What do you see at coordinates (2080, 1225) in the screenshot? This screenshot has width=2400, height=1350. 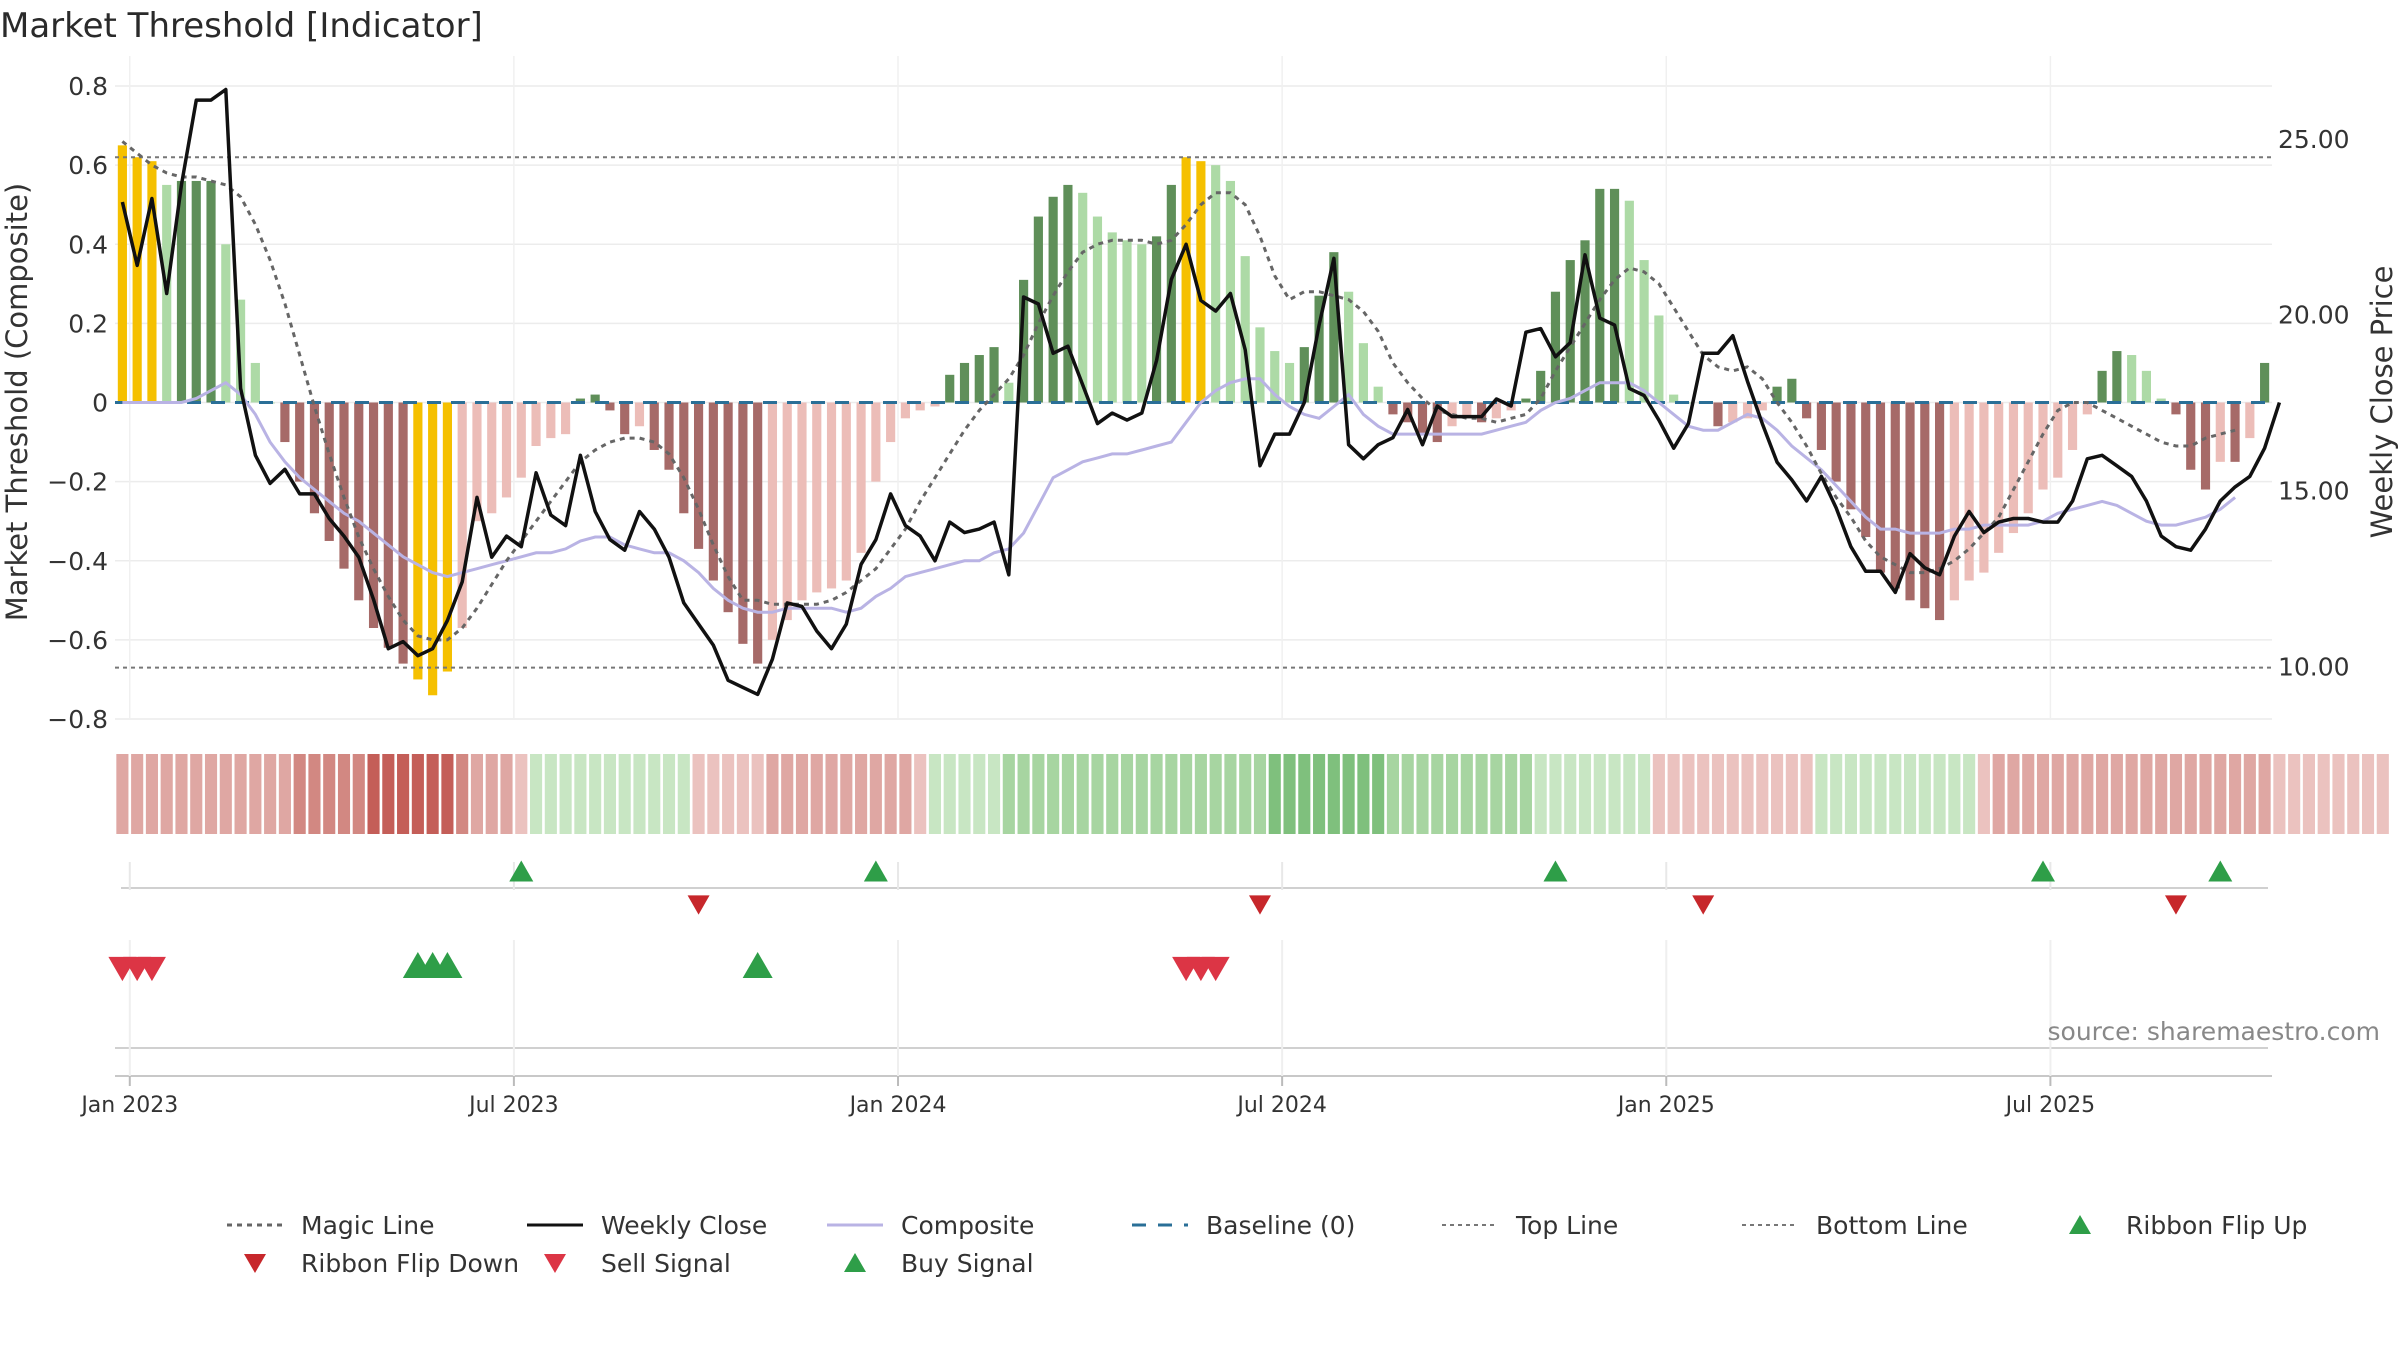 I see `legend-symbol-icon` at bounding box center [2080, 1225].